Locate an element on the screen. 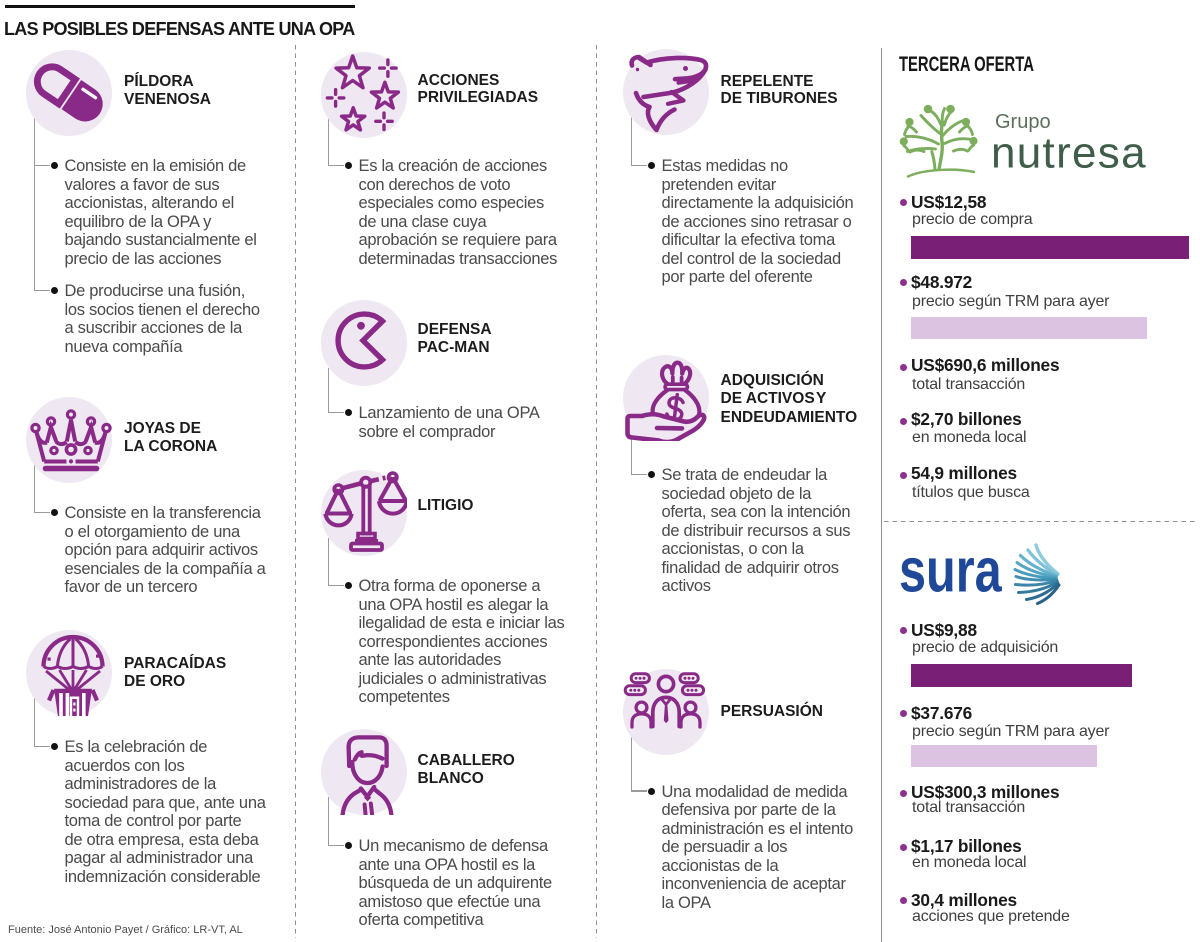 Image resolution: width=1200 pixels, height=942 pixels. svg-text: nutresa is located at coordinates (1069, 153).